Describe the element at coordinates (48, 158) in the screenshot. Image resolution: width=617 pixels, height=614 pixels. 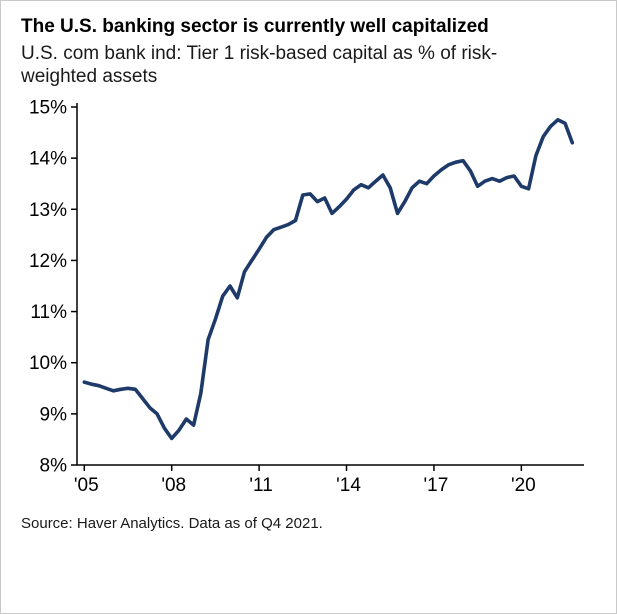
I see `y-tick-label: 14%` at that location.